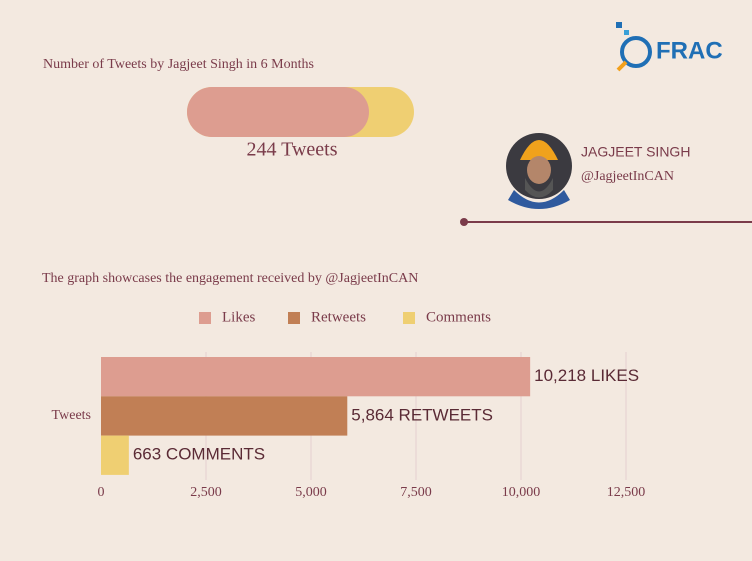 This screenshot has width=752, height=561. I want to click on x-tick-label: 5,000, so click(311, 492).